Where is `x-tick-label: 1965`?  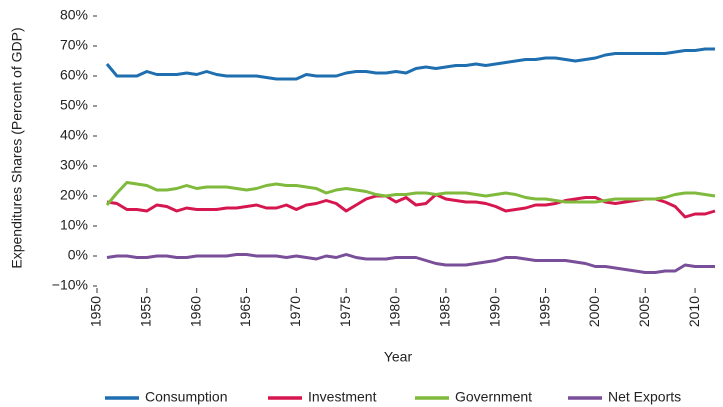 x-tick-label: 1965 is located at coordinates (245, 311).